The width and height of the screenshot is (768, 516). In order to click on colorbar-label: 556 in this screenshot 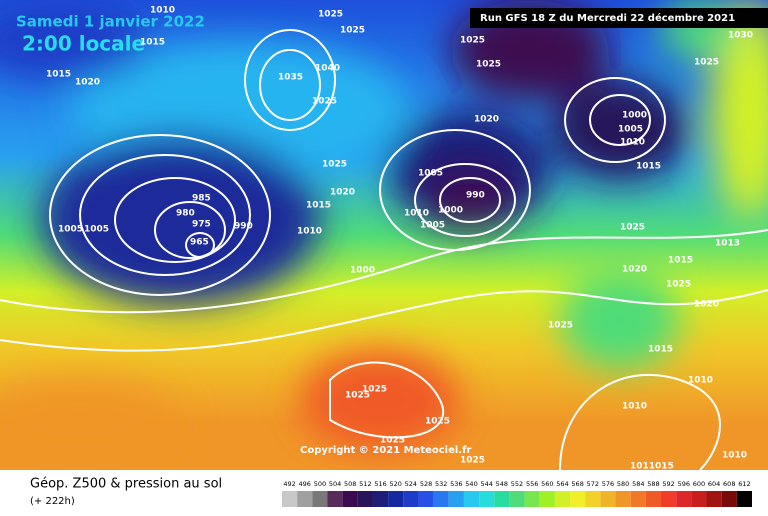, I will do `click(532, 484)`.